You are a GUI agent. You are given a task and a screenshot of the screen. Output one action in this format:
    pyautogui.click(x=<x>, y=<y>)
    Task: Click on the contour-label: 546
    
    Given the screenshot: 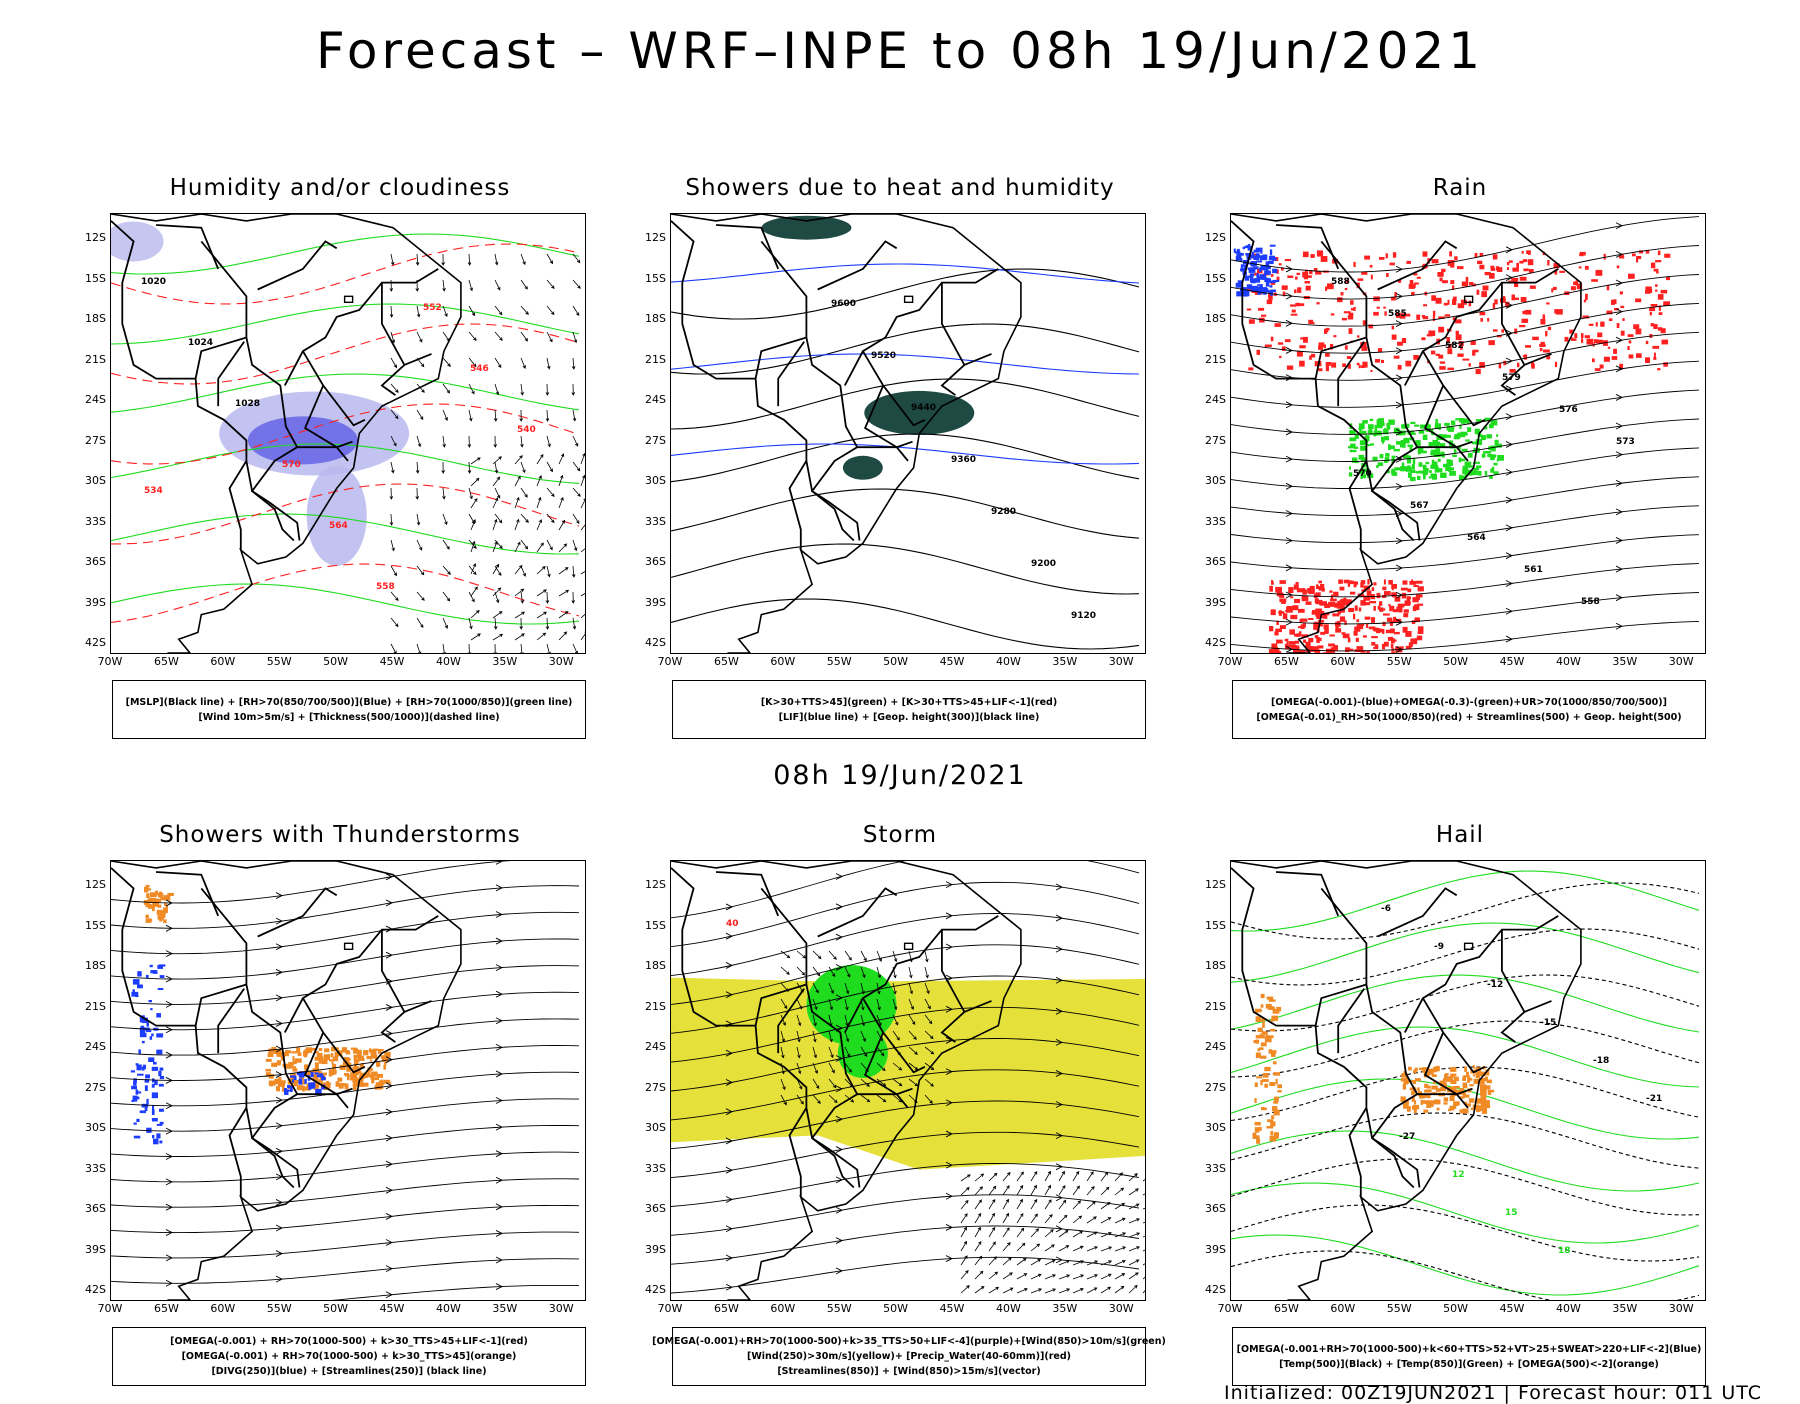 What is the action you would take?
    pyautogui.click(x=479, y=369)
    